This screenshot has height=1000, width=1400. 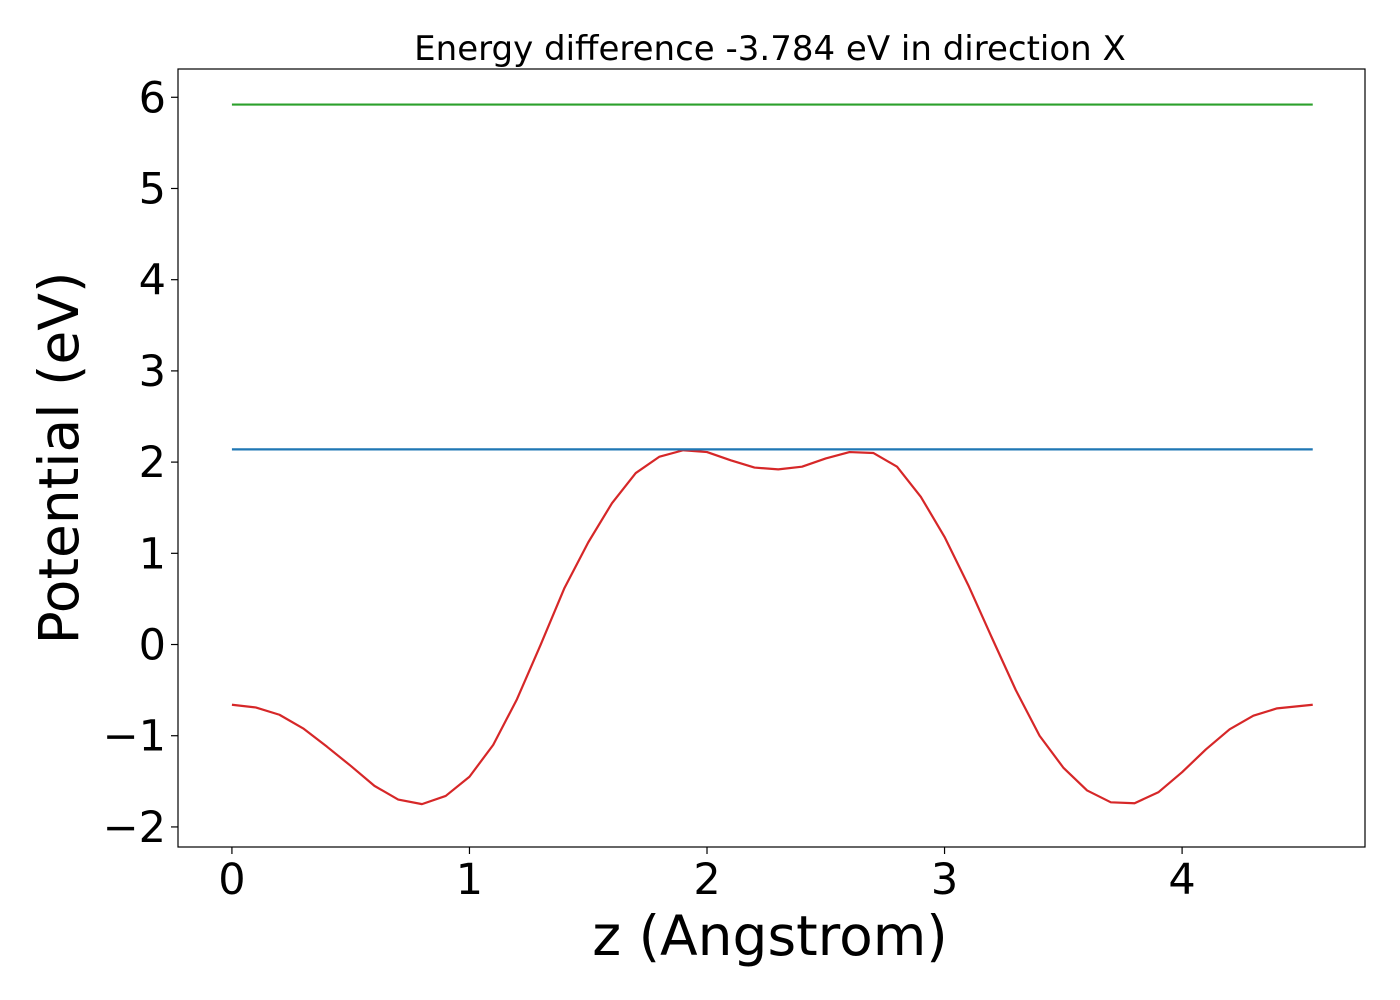 I want to click on y-axis-label: Potential (eV), so click(x=59, y=458).